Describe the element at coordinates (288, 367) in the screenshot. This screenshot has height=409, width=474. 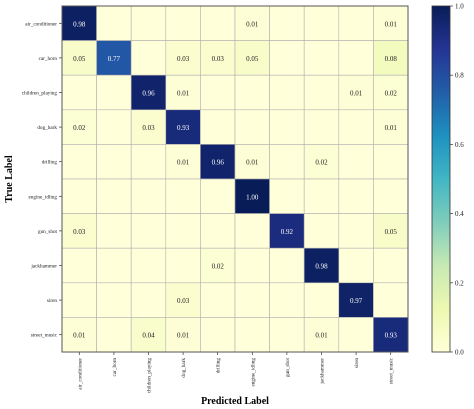
I see `x-tick-label: gun_shot` at that location.